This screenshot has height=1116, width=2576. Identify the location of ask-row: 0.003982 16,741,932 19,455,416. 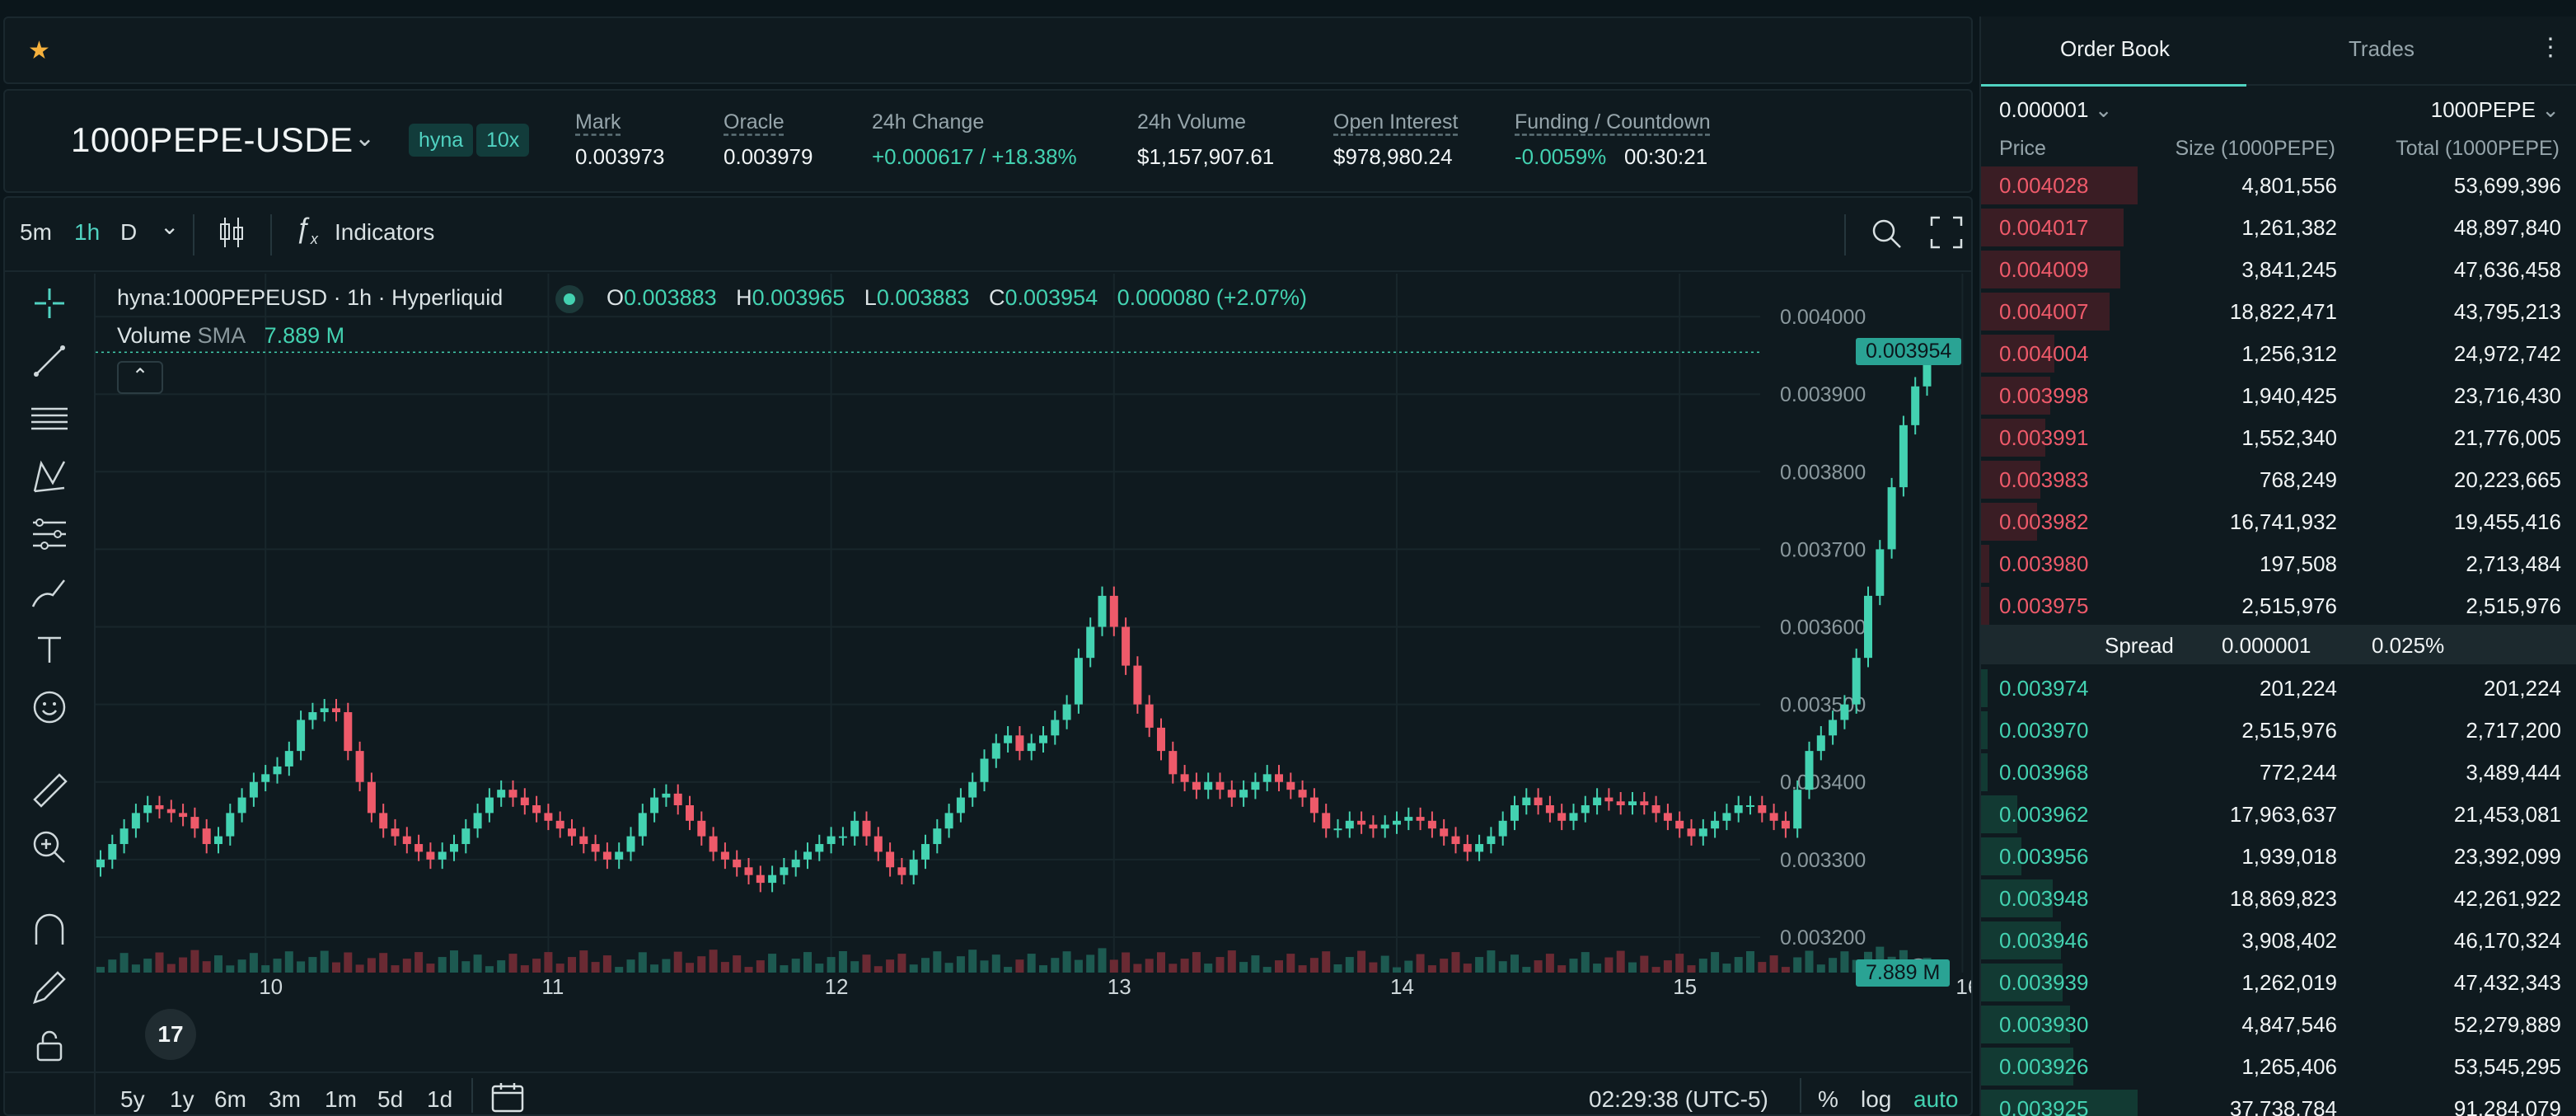
(2278, 521).